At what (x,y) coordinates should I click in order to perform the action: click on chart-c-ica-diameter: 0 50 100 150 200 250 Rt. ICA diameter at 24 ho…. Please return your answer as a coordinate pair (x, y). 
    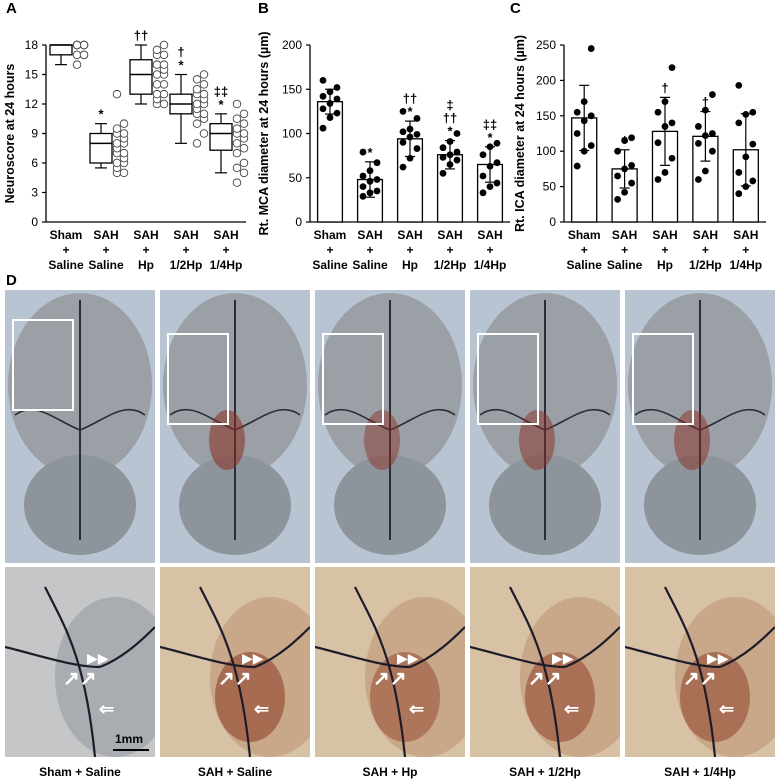
    Looking at the image, I should click on (639, 153).